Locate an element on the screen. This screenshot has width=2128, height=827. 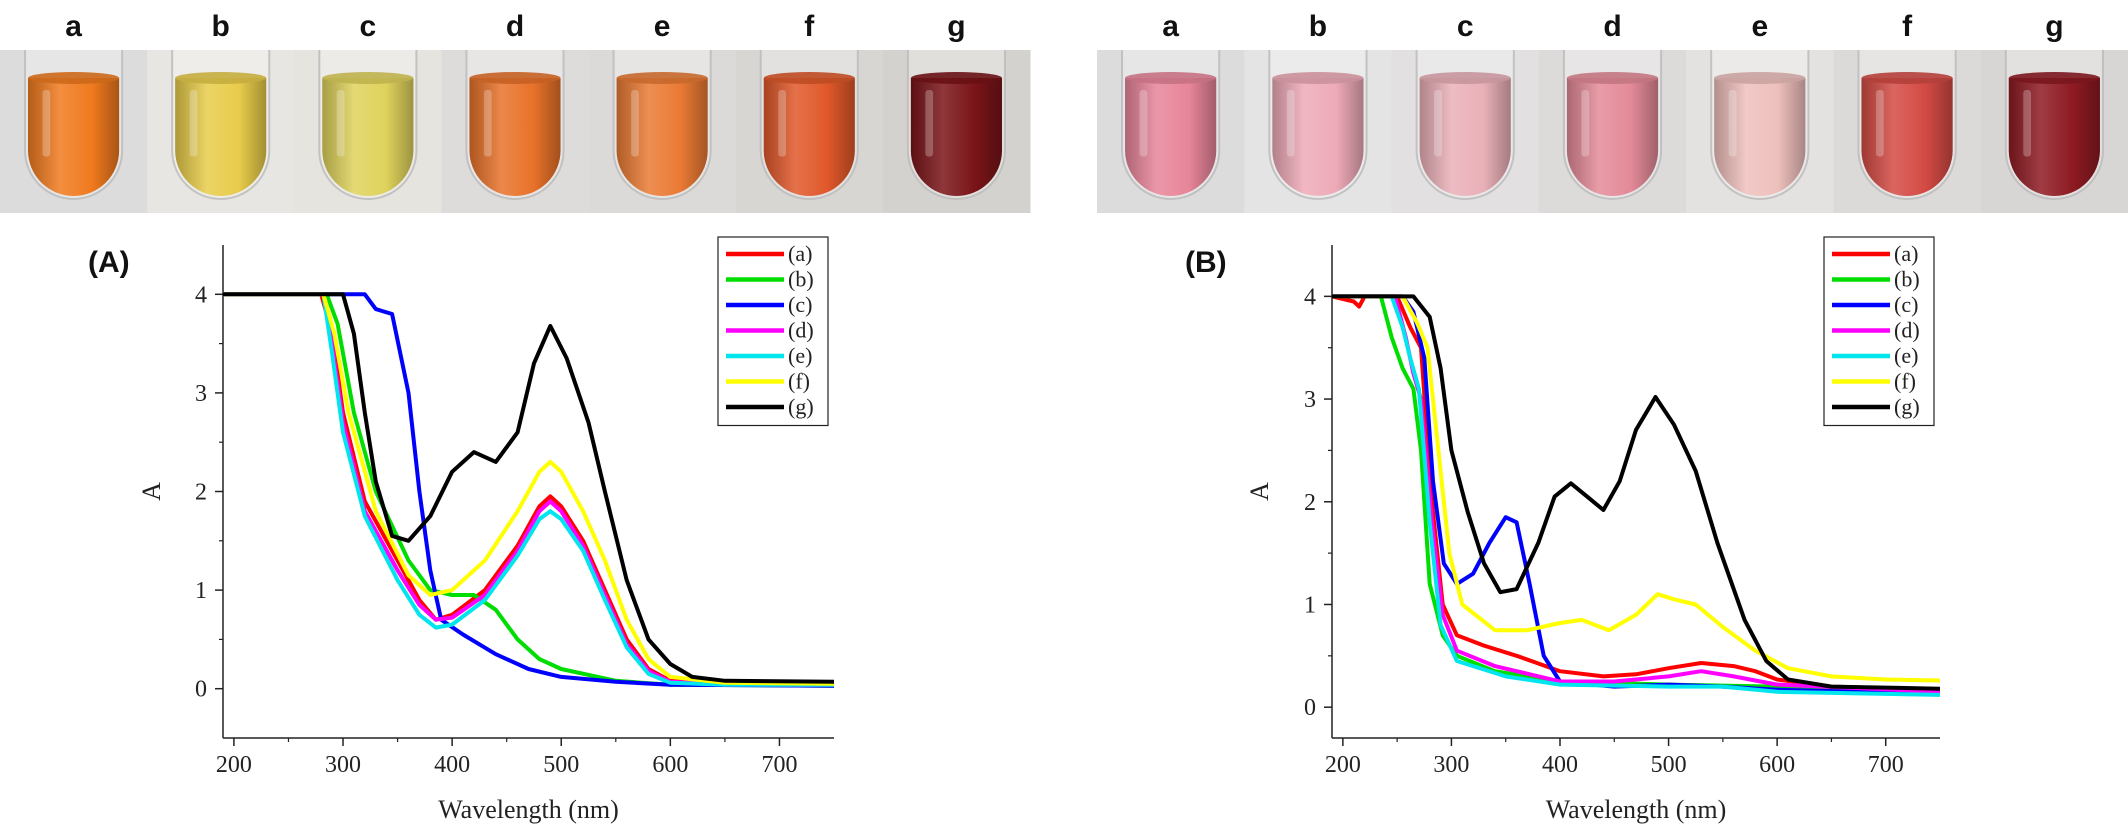
panel-label: (B) is located at coordinates (1206, 262).